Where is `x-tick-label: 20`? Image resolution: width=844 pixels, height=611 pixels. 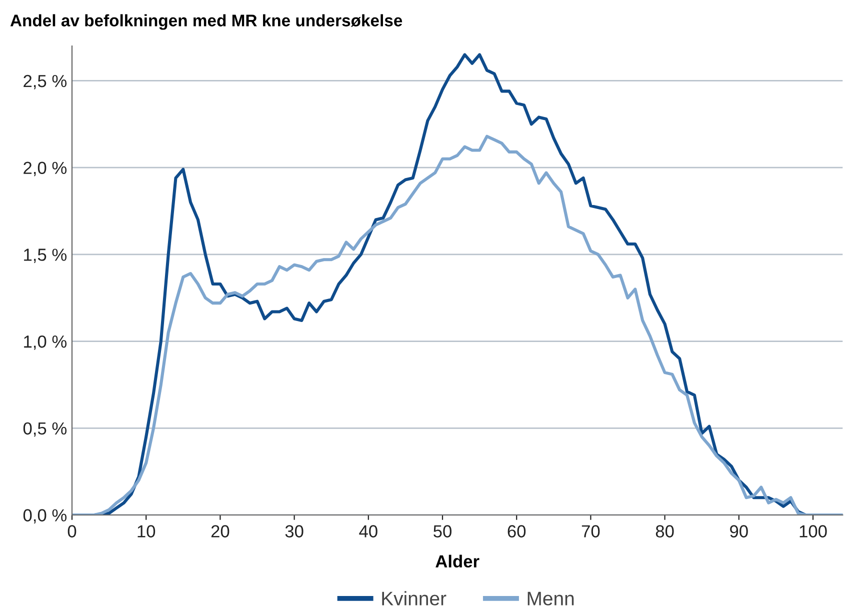
x-tick-label: 20 is located at coordinates (220, 531).